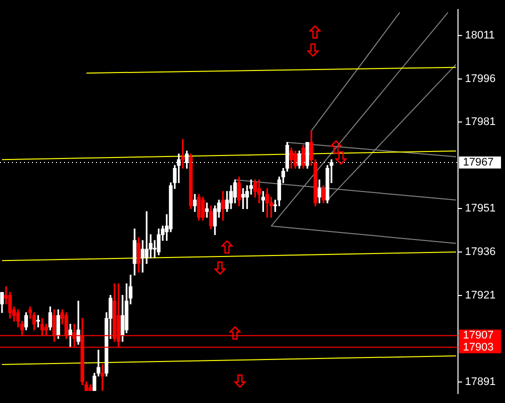  Describe the element at coordinates (480, 295) in the screenshot. I see `y-tick-label: 17921` at that location.